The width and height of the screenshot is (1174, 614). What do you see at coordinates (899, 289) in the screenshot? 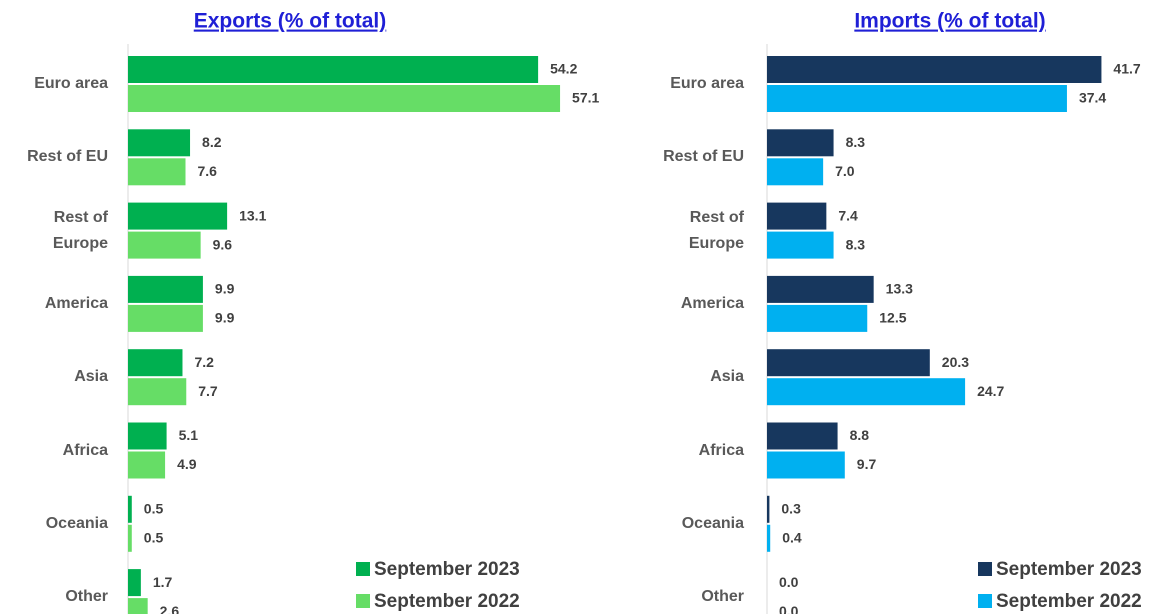
I see `data-label: 13.3` at bounding box center [899, 289].